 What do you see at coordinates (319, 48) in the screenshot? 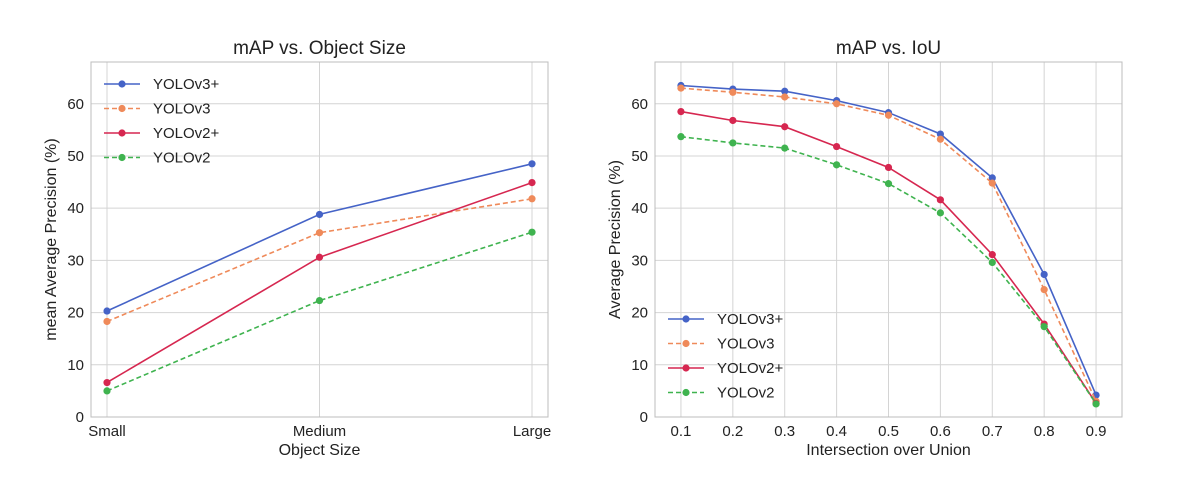
I see `chart-title: mAP vs. Object Size` at bounding box center [319, 48].